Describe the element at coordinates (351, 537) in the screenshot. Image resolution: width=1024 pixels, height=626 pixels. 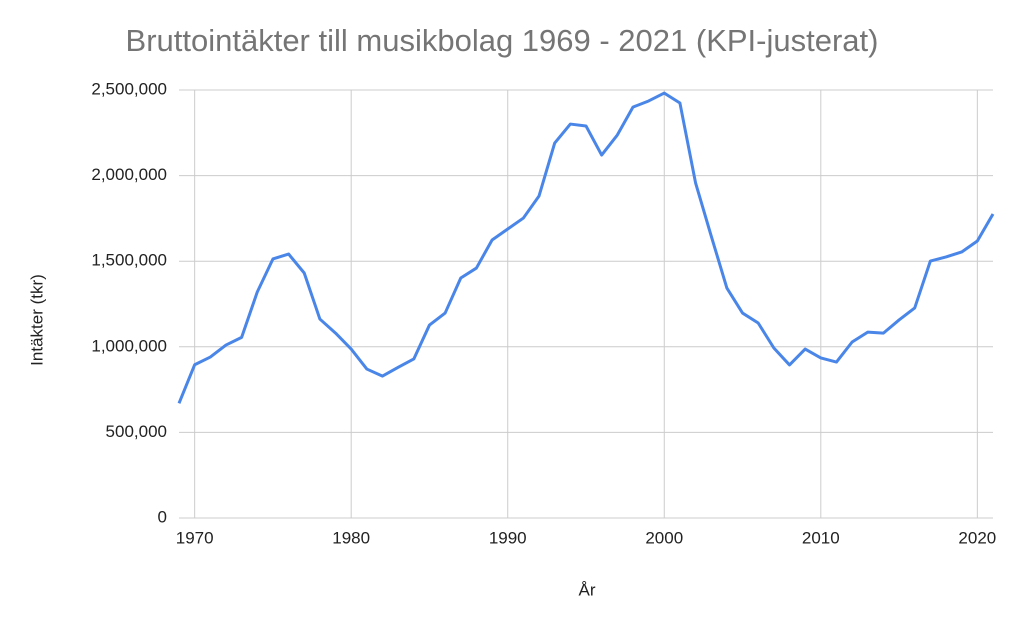
I see `x-tick-label: 1980` at that location.